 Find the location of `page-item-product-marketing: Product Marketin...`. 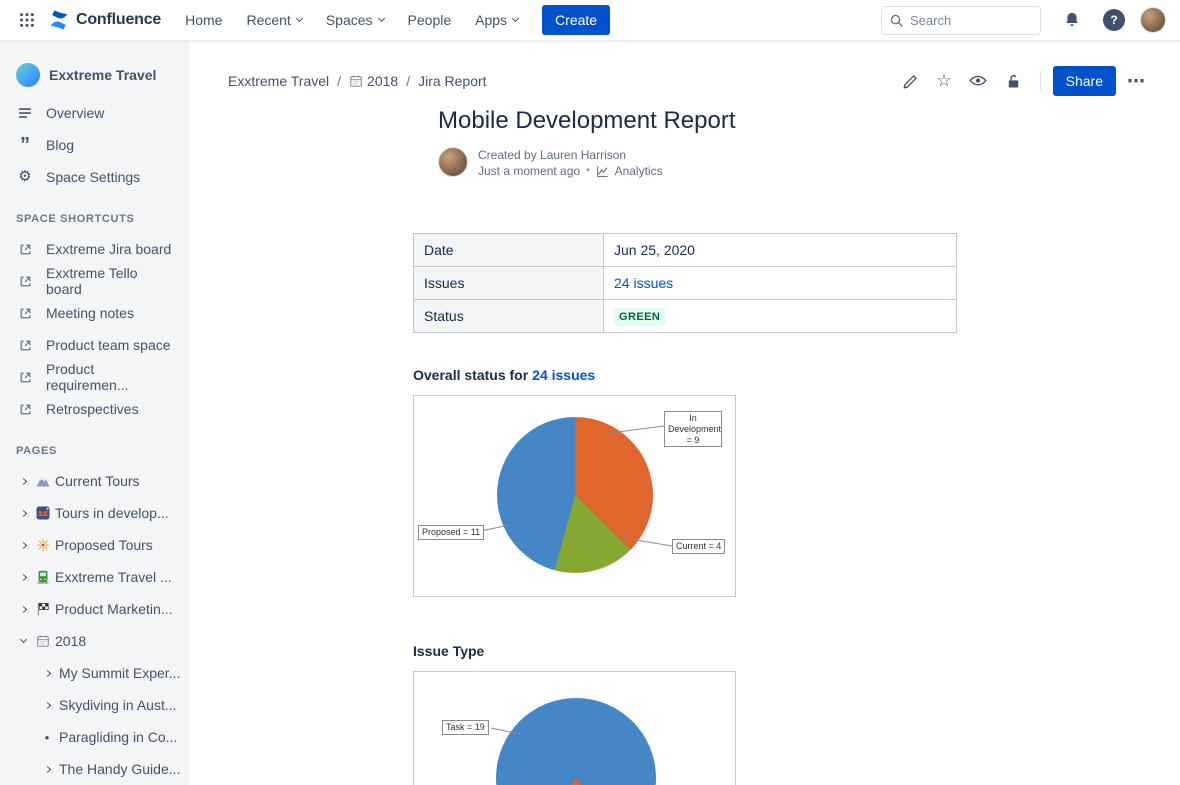

page-item-product-marketing: Product Marketin... is located at coordinates (95, 609).